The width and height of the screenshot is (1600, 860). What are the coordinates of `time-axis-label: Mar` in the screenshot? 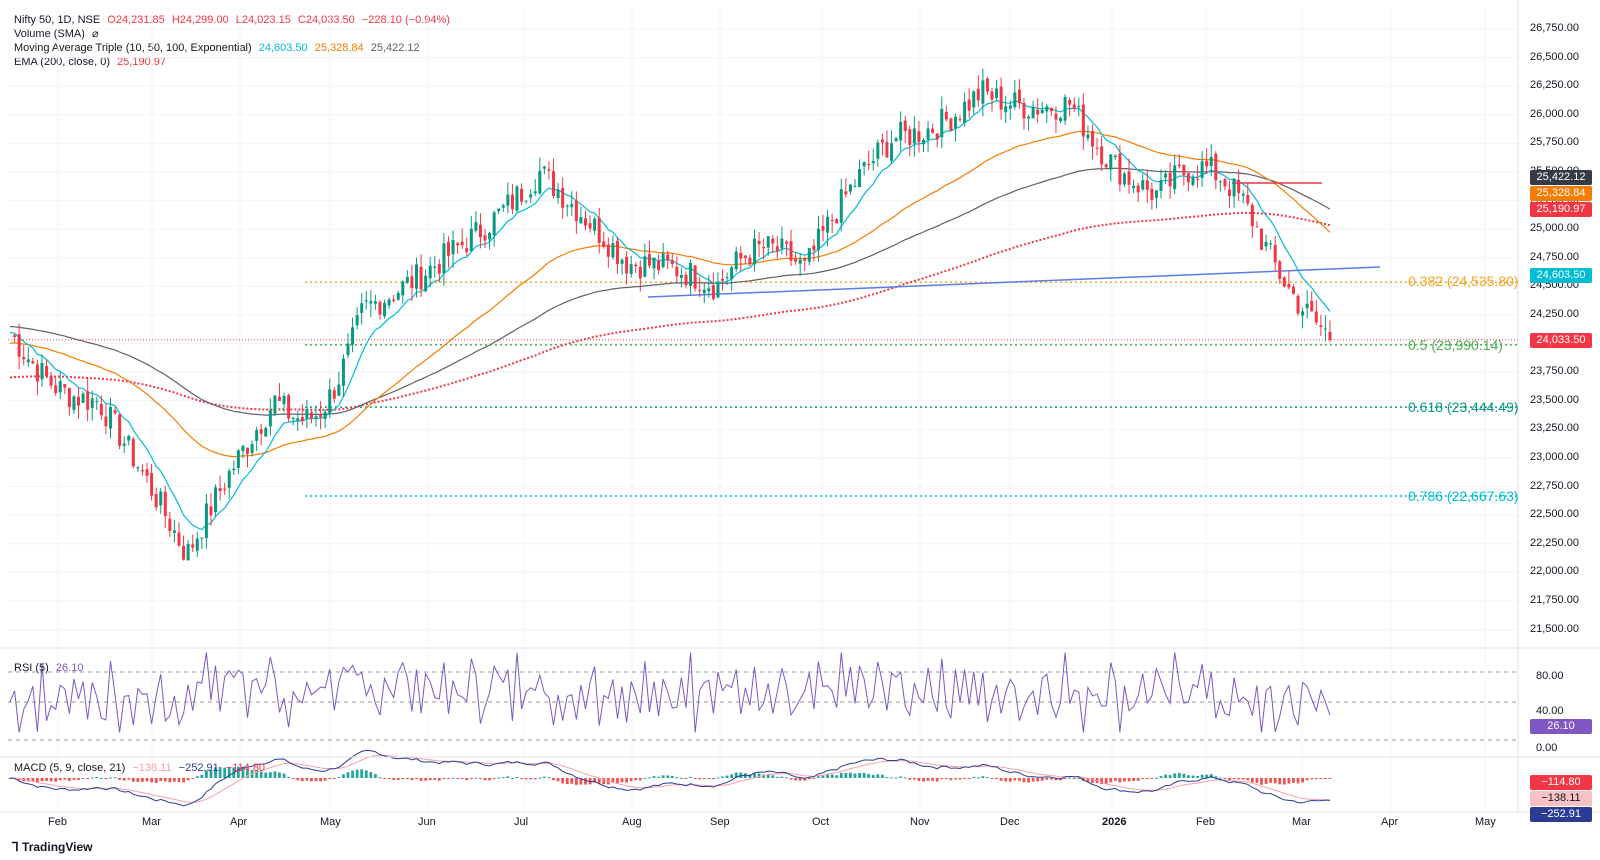 It's located at (151, 822).